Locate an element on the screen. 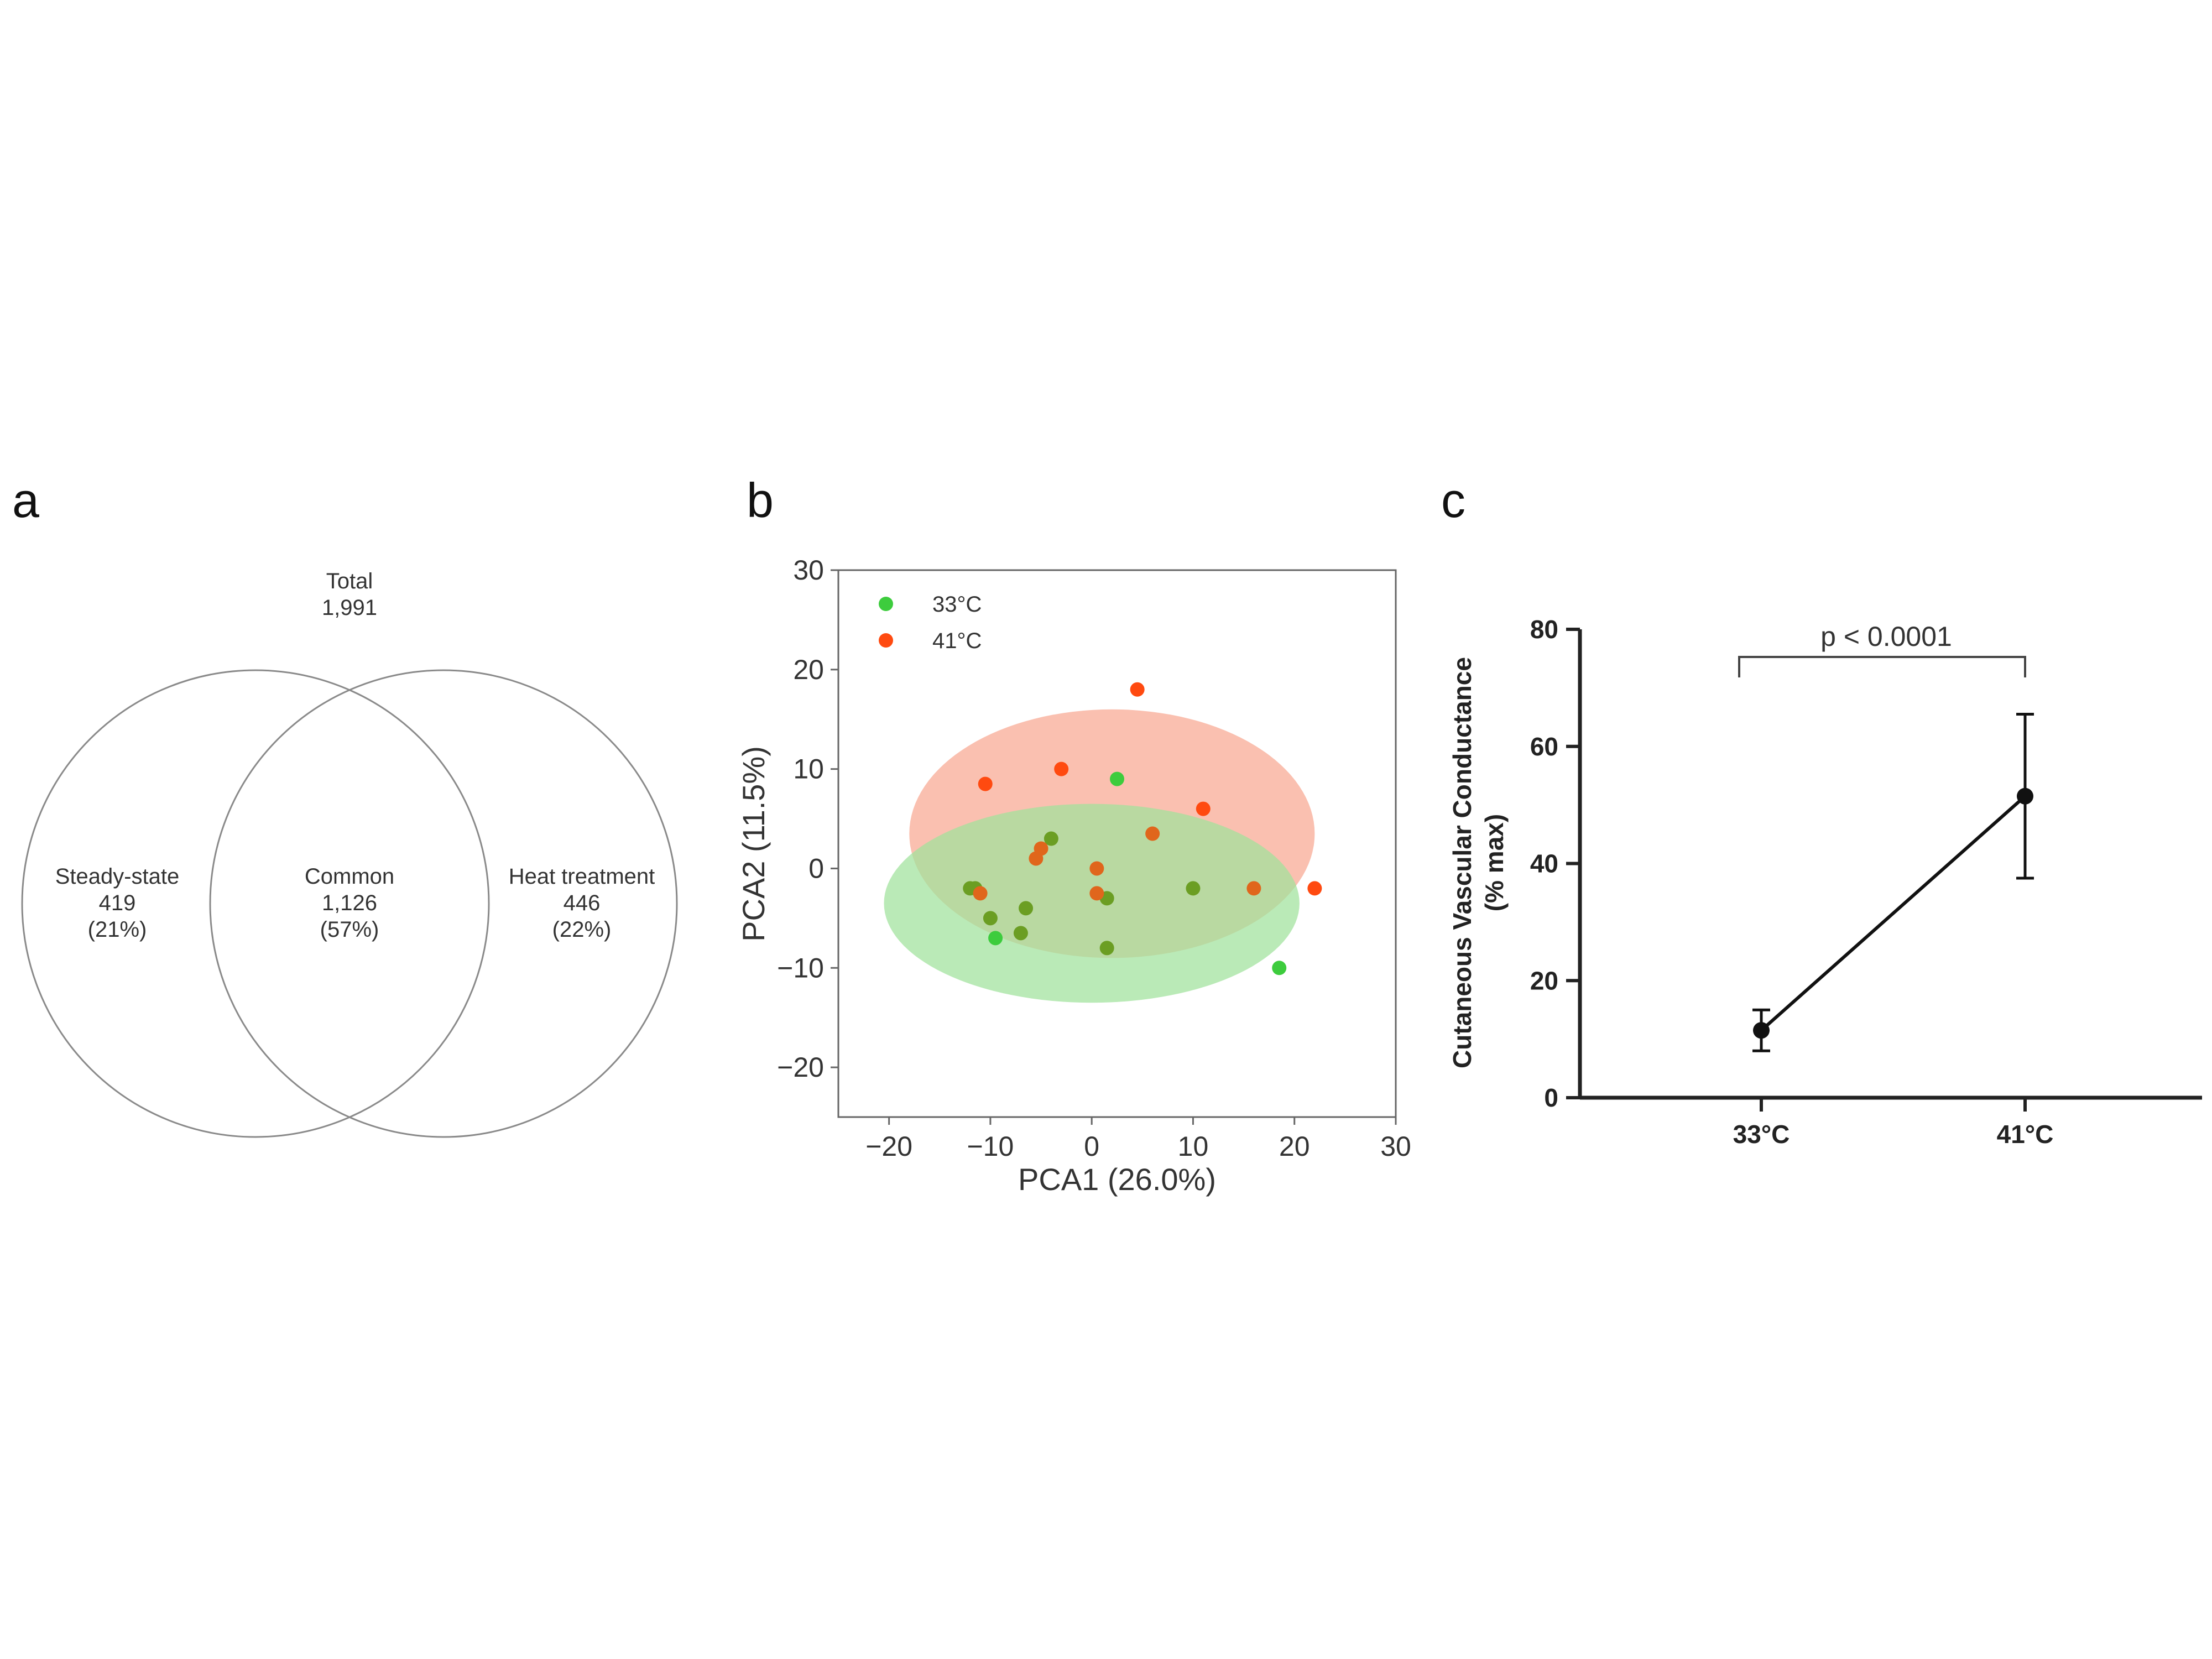 Image resolution: width=2212 pixels, height=1659 pixels. x-tick-label: −20 is located at coordinates (889, 1146).